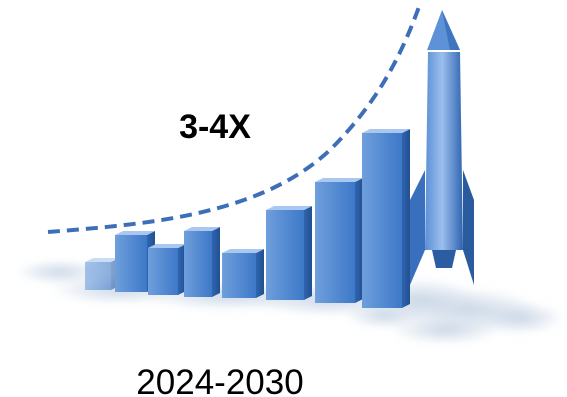  What do you see at coordinates (444, 259) in the screenshot?
I see `rocket-nozzle` at bounding box center [444, 259].